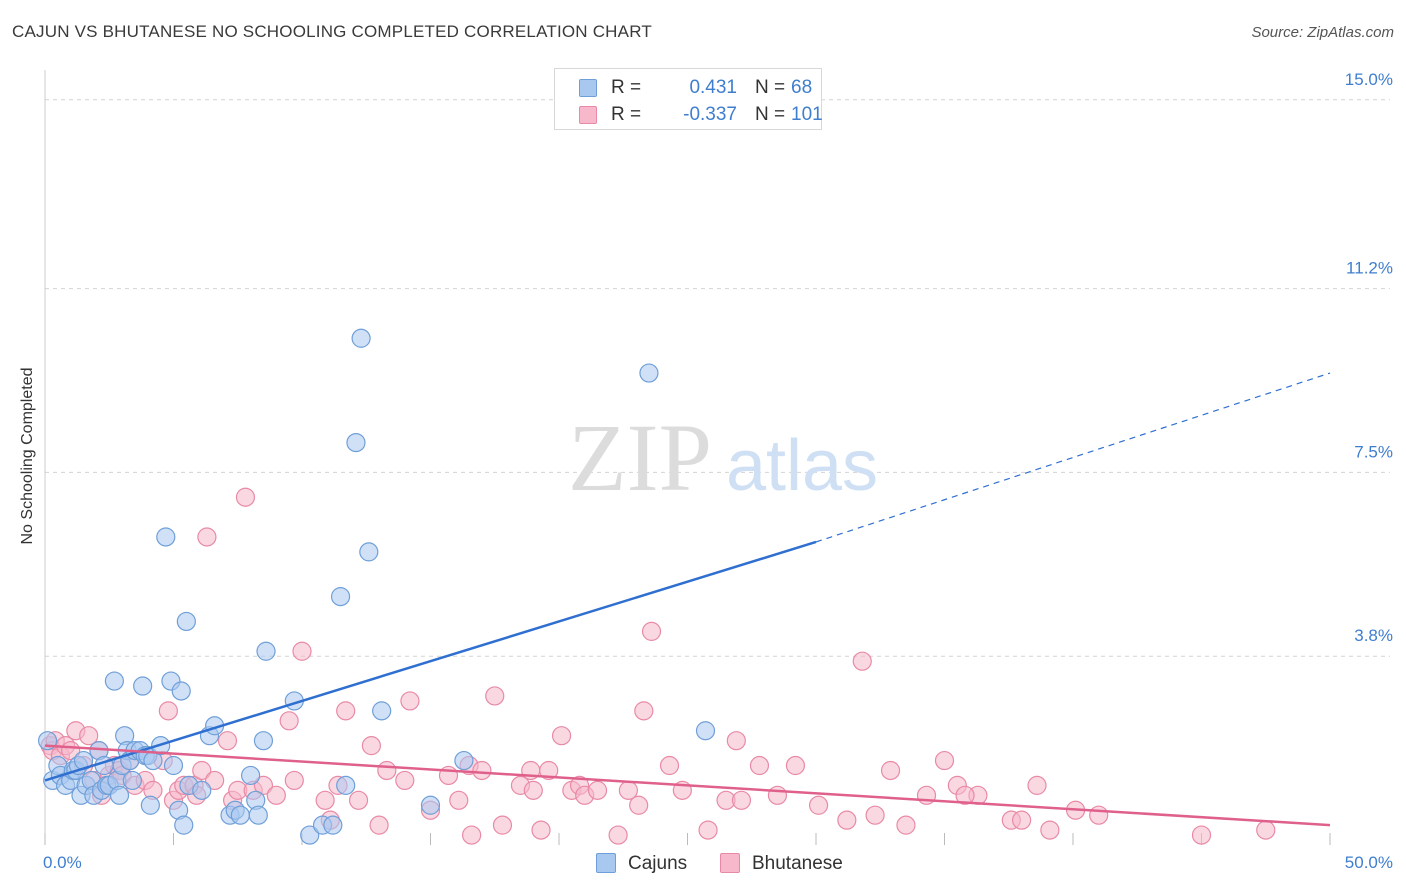 This screenshot has height=892, width=1406. Describe the element at coordinates (588, 115) in the screenshot. I see `bhutanese-swatch` at that location.